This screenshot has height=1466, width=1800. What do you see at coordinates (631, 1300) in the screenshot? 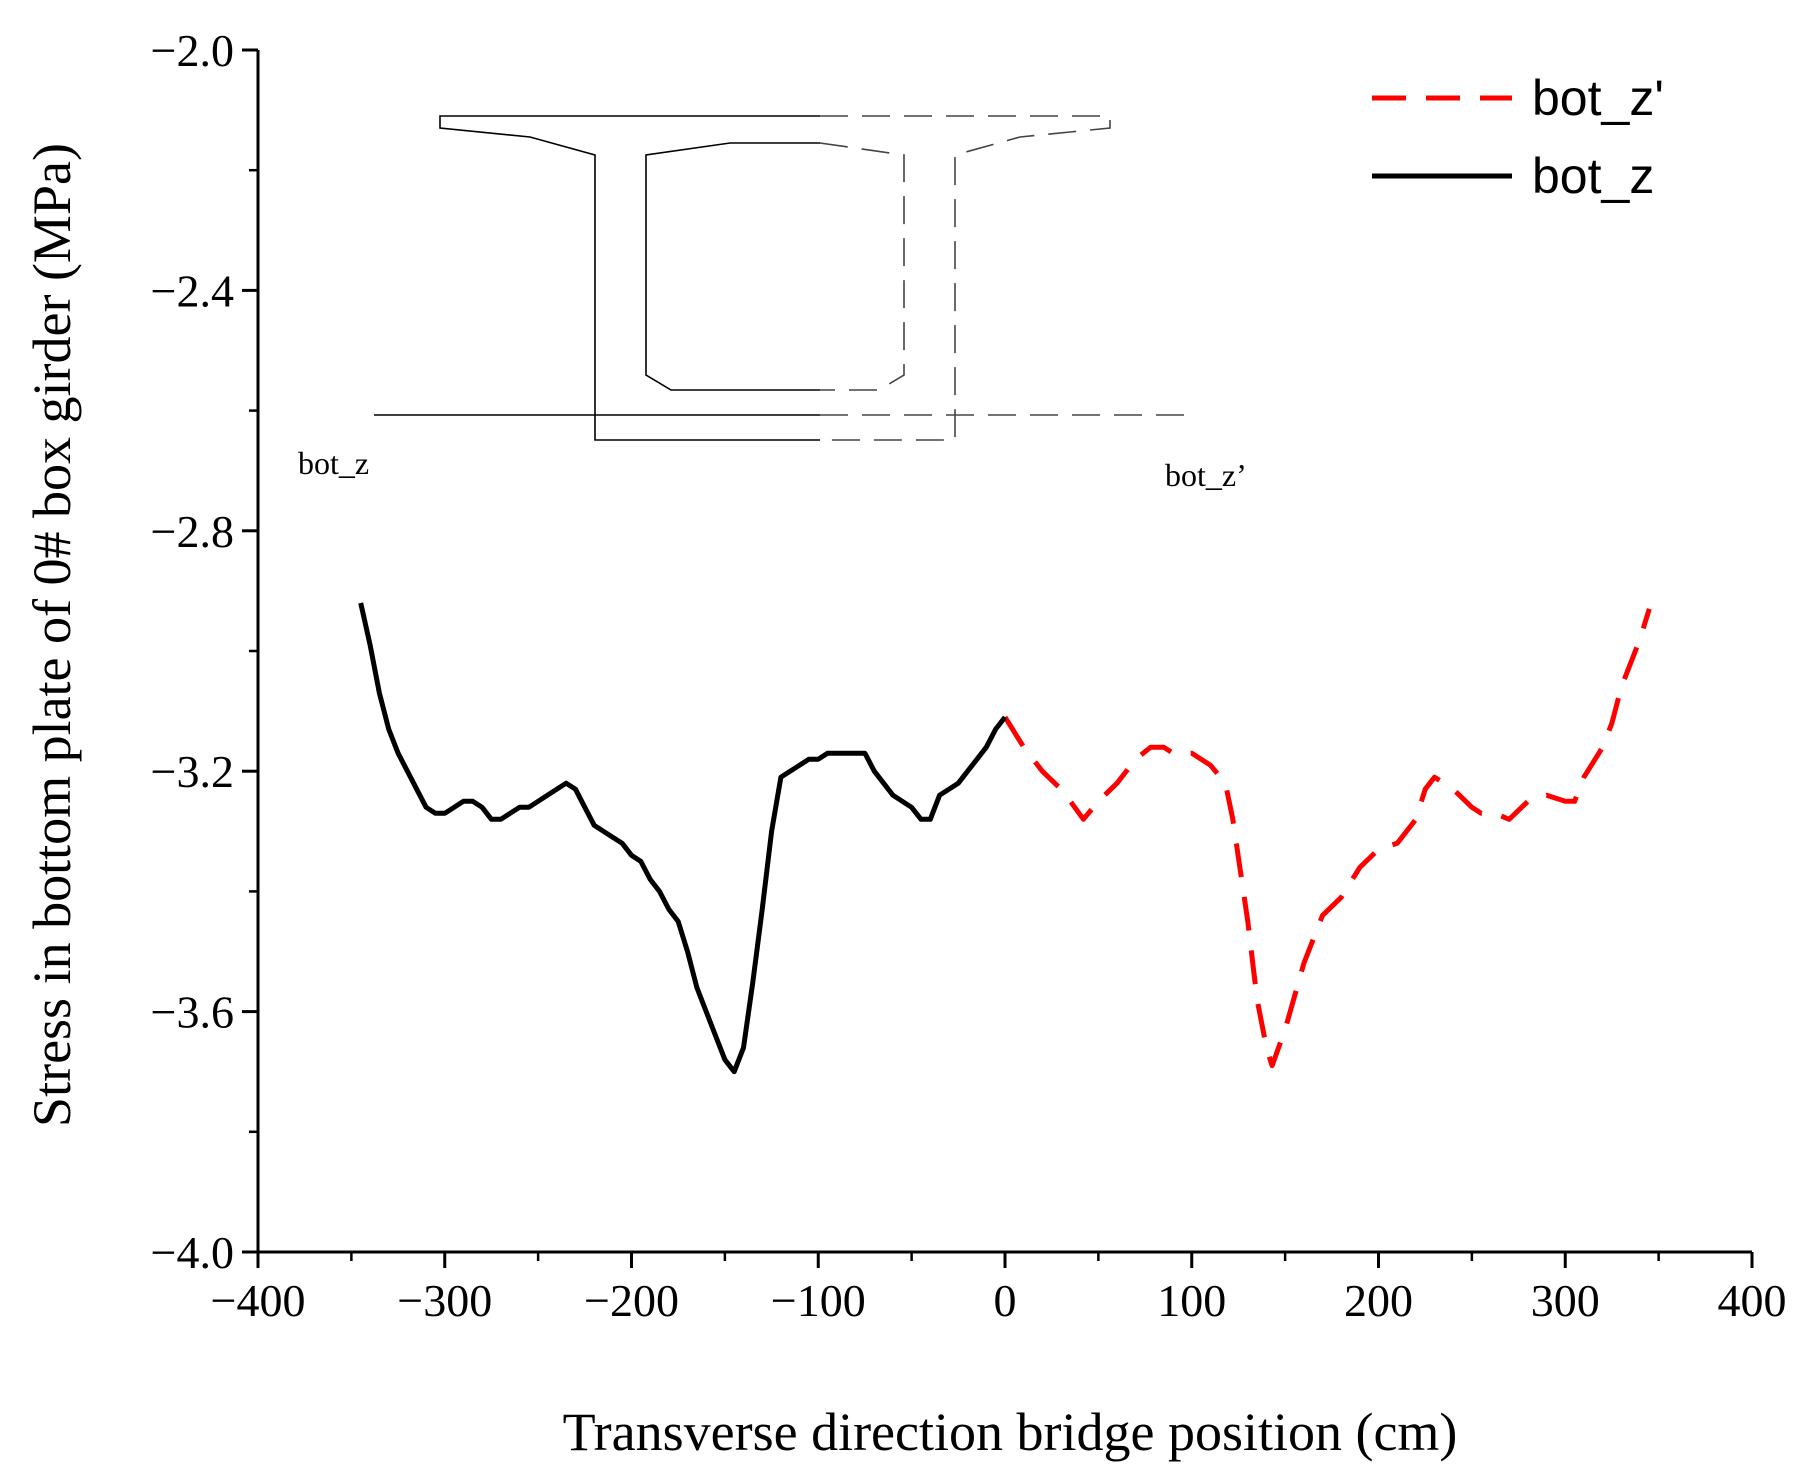
I see `x-tick-label: −200` at bounding box center [631, 1300].